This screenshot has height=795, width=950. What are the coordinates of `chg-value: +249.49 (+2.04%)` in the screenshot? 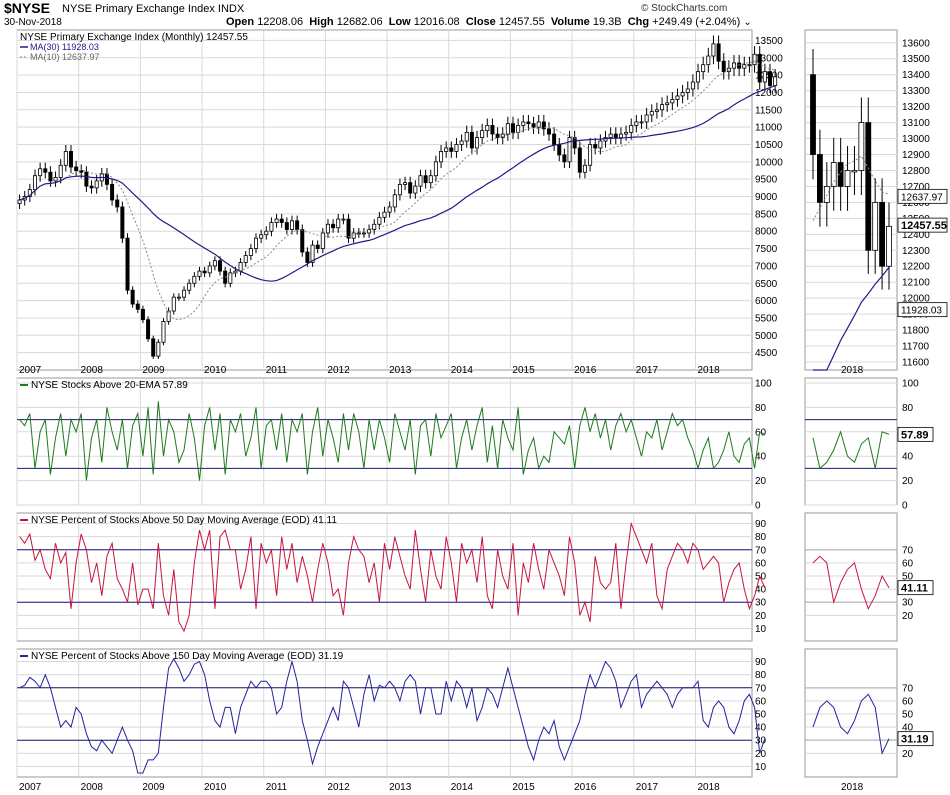 It's located at (696, 22).